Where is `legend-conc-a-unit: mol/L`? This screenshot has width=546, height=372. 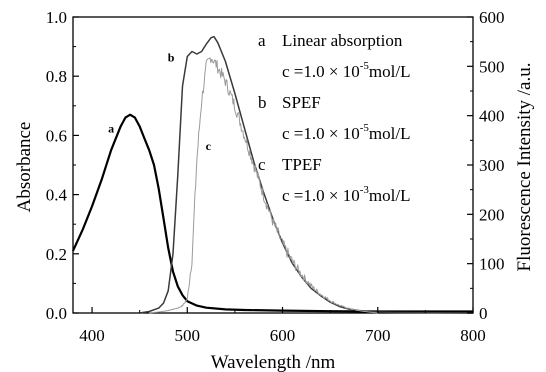 legend-conc-a-unit: mol/L is located at coordinates (390, 71).